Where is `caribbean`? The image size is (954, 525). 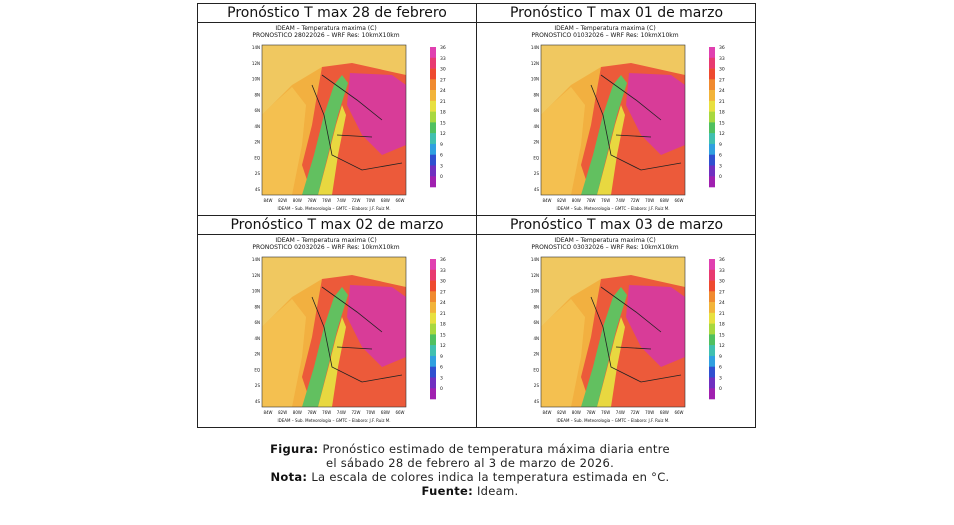
caribbean is located at coordinates (334, 80).